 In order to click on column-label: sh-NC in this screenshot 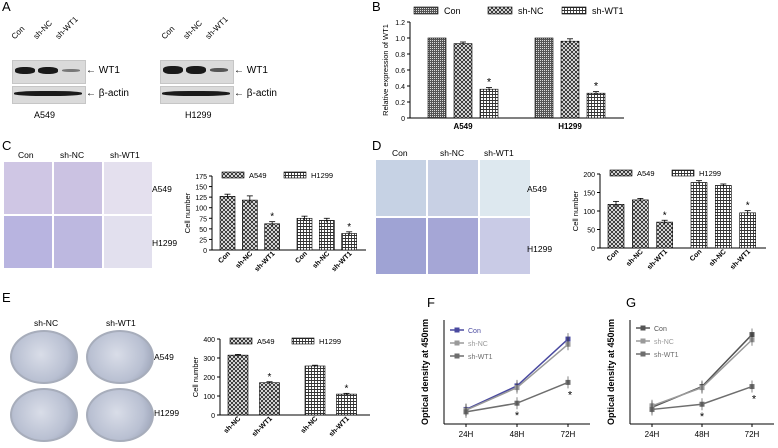, I will do `click(72, 155)`.